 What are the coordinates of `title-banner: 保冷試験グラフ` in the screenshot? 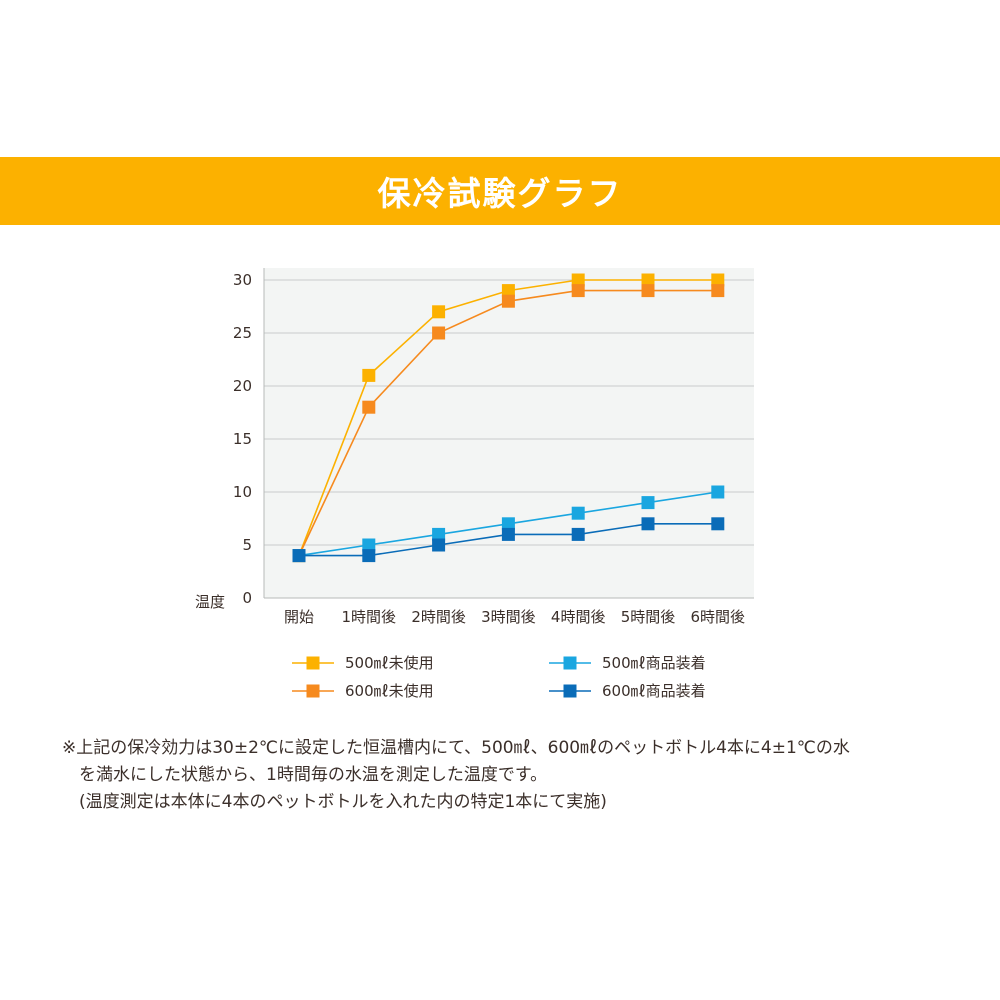 It's located at (500, 191).